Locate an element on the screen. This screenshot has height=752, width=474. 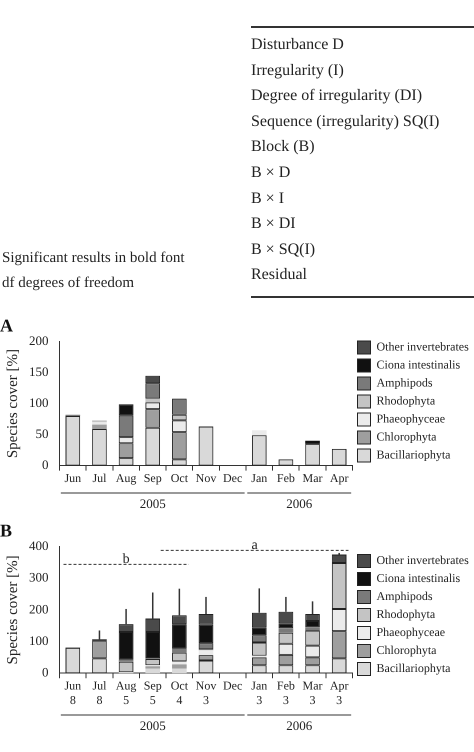
x-tick-label: Jun 8 is located at coordinates (73, 692).